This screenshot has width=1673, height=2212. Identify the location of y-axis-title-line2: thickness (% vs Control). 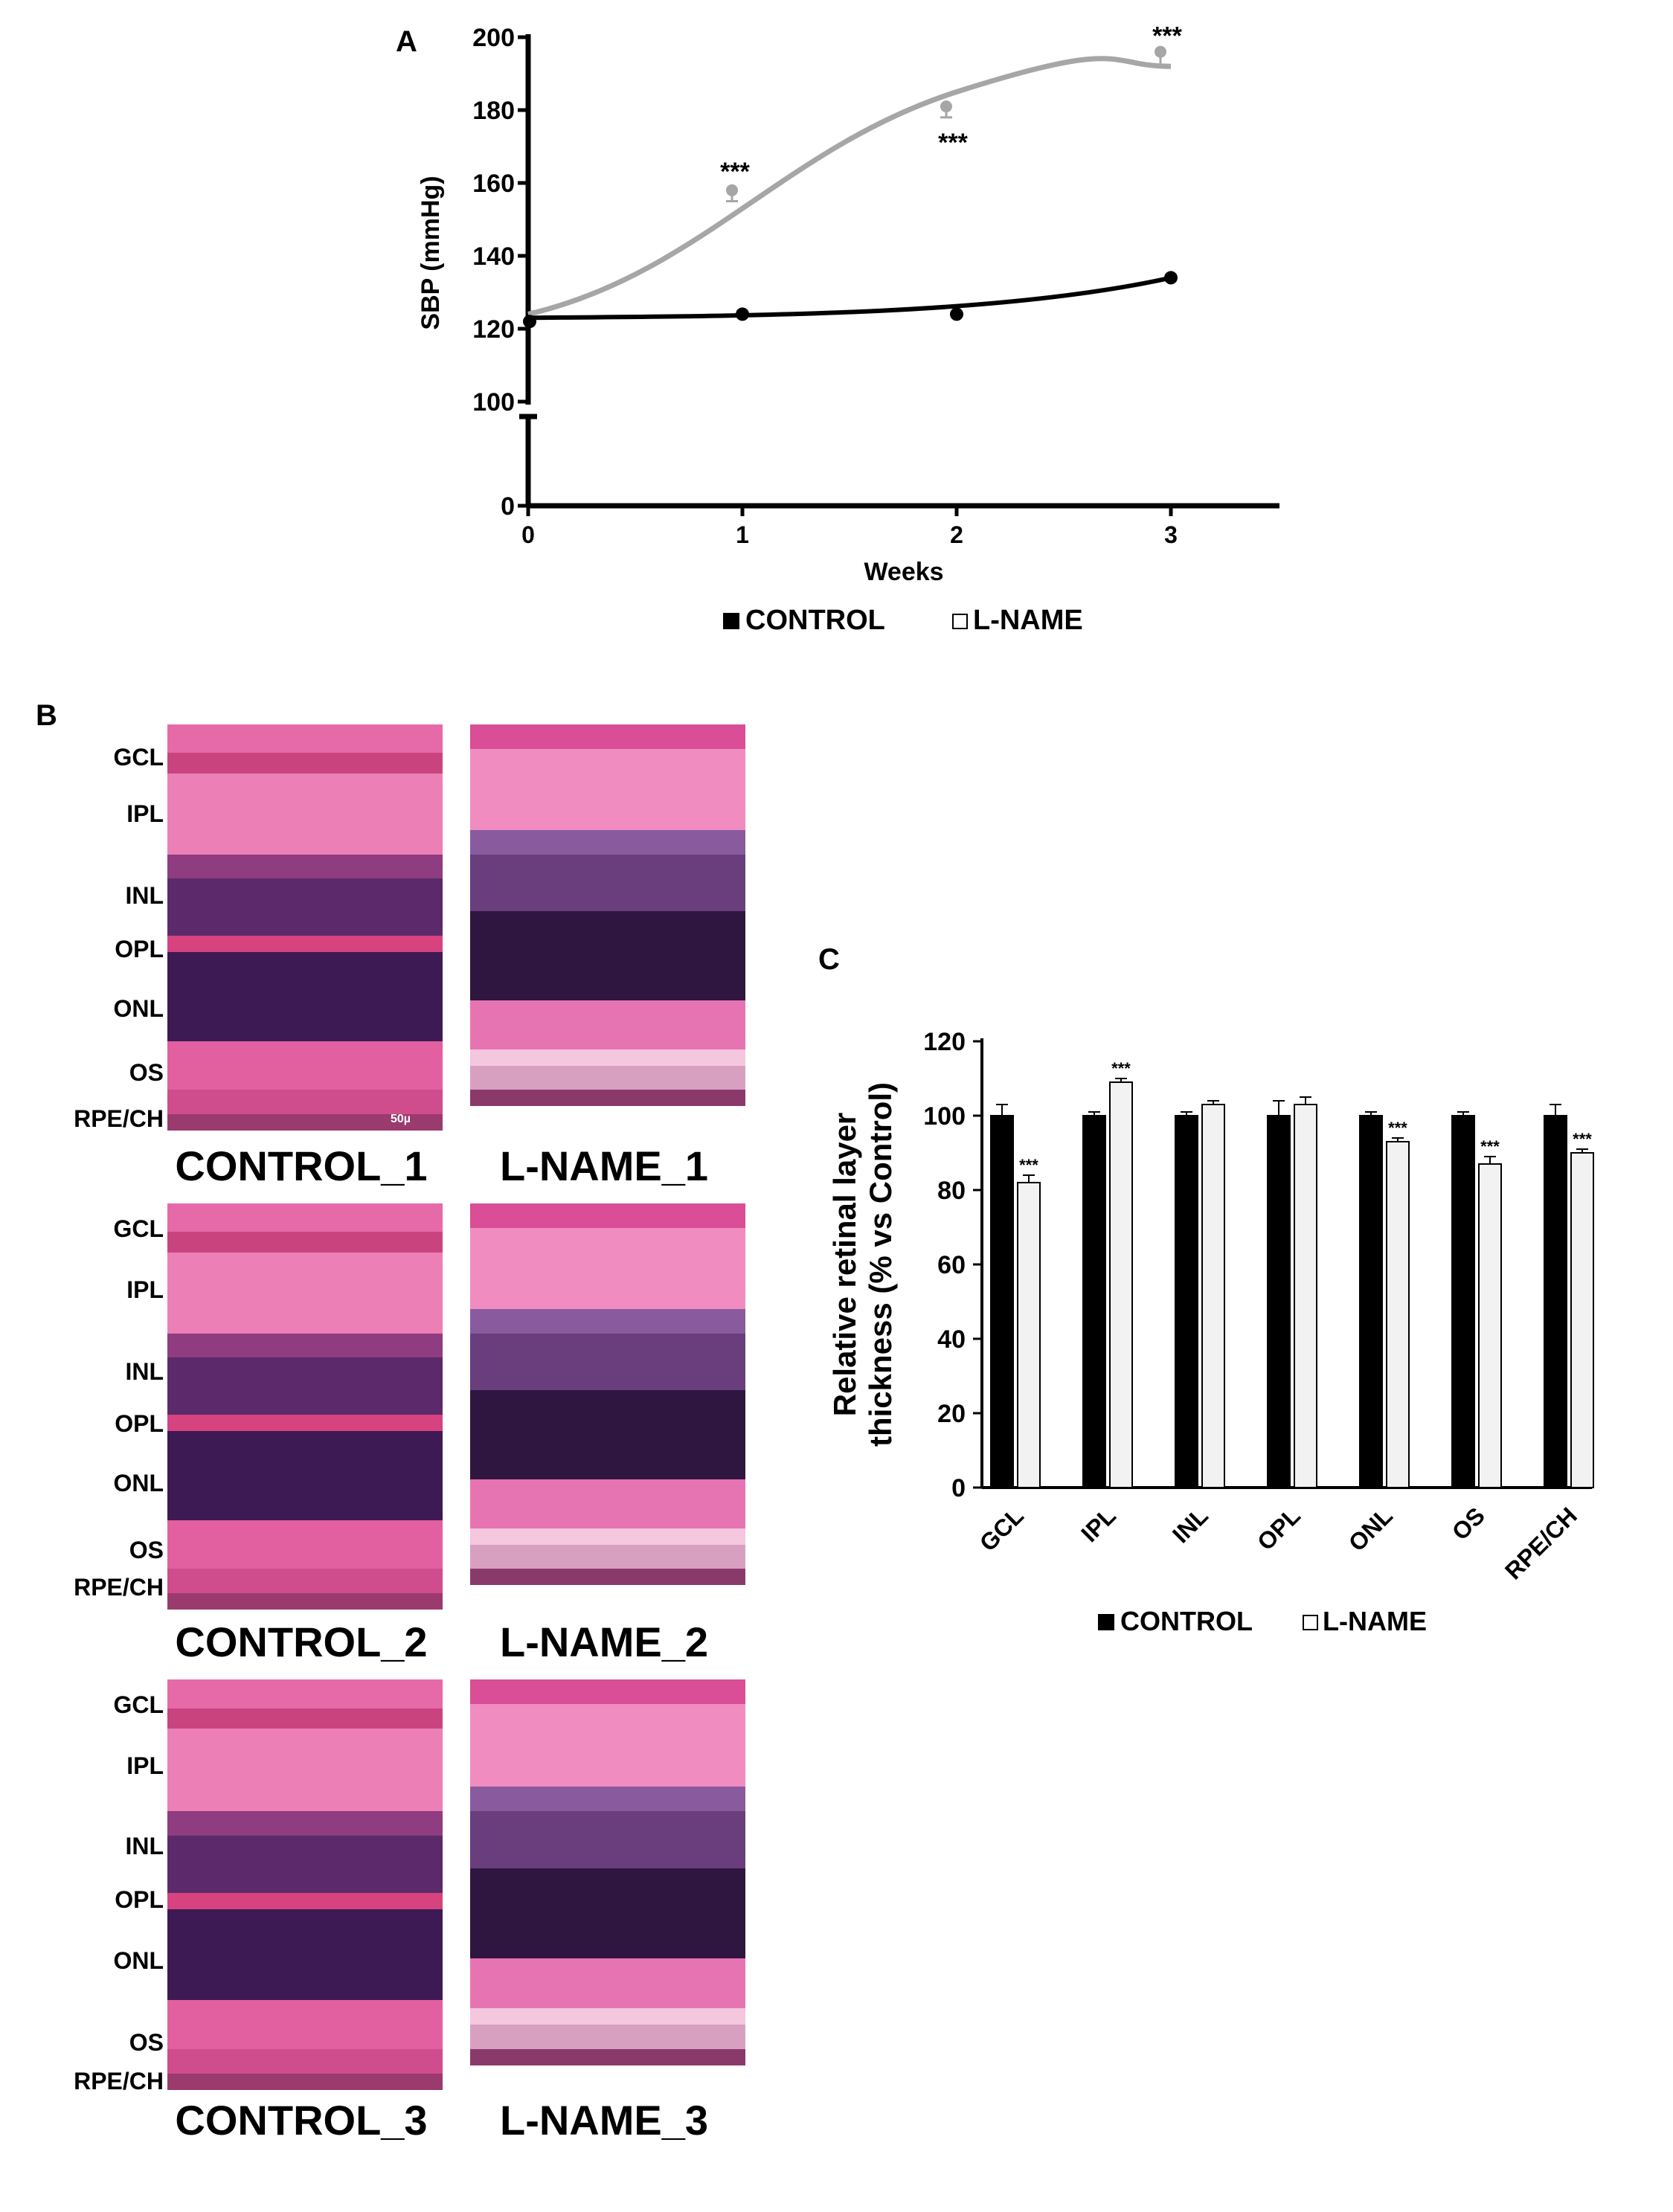
(880, 1264).